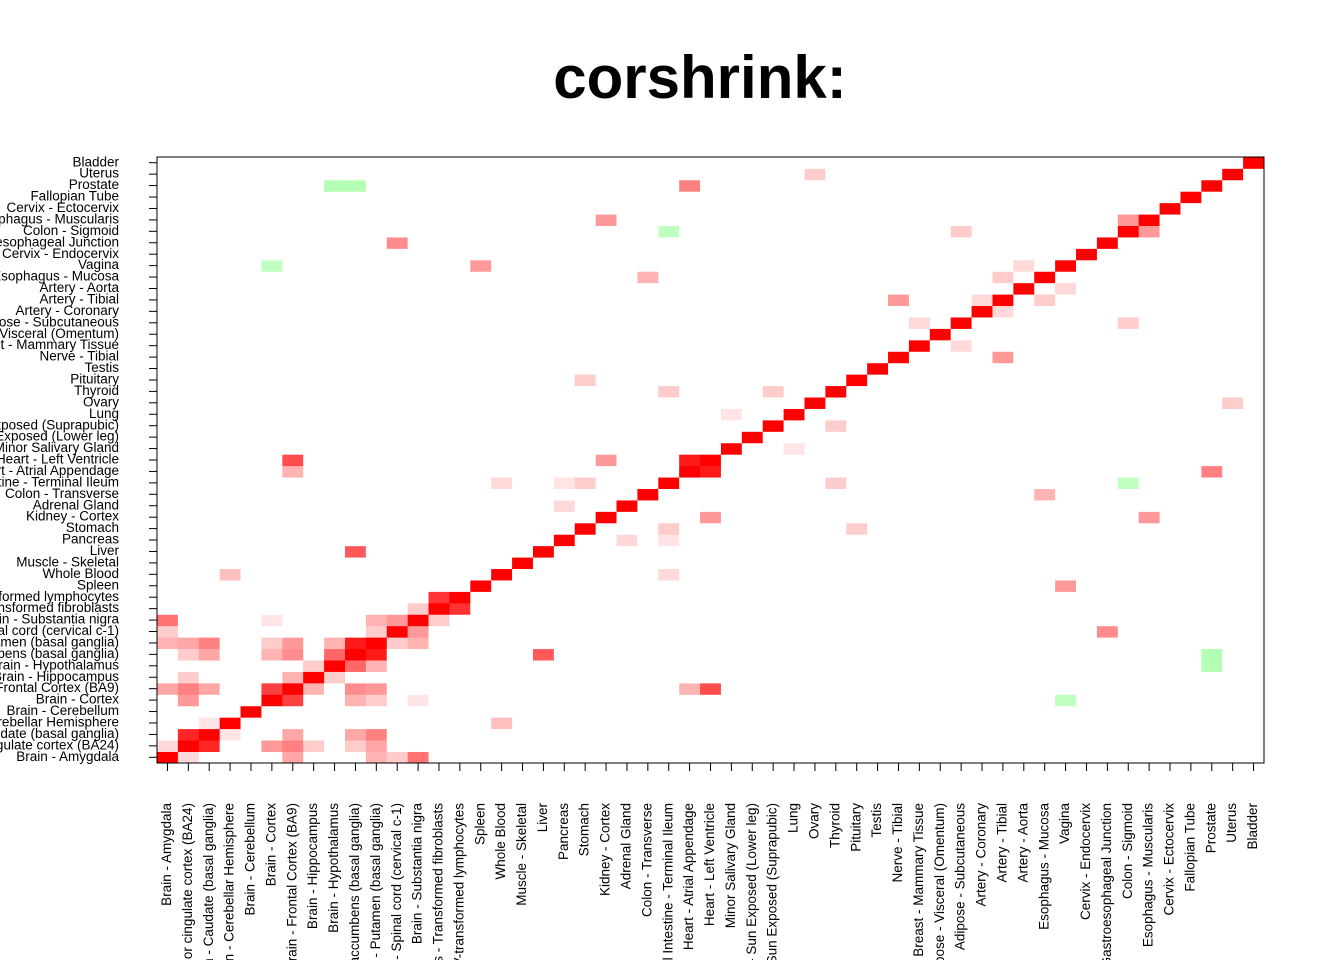 This screenshot has width=1344, height=960. What do you see at coordinates (67, 756) in the screenshot?
I see `y-tick-label: Brain - Amygdala` at bounding box center [67, 756].